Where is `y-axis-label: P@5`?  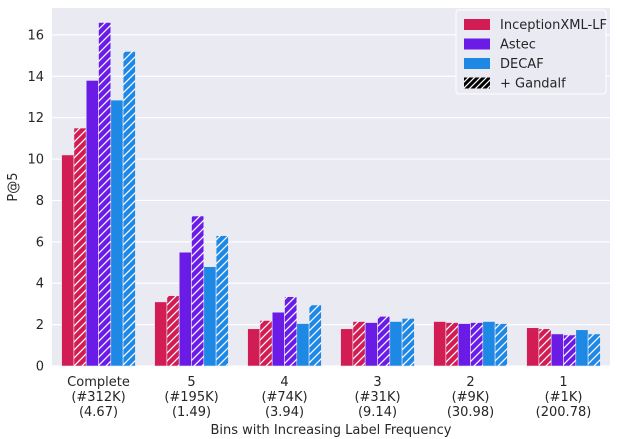
y-axis-label: P@5 is located at coordinates (13, 186).